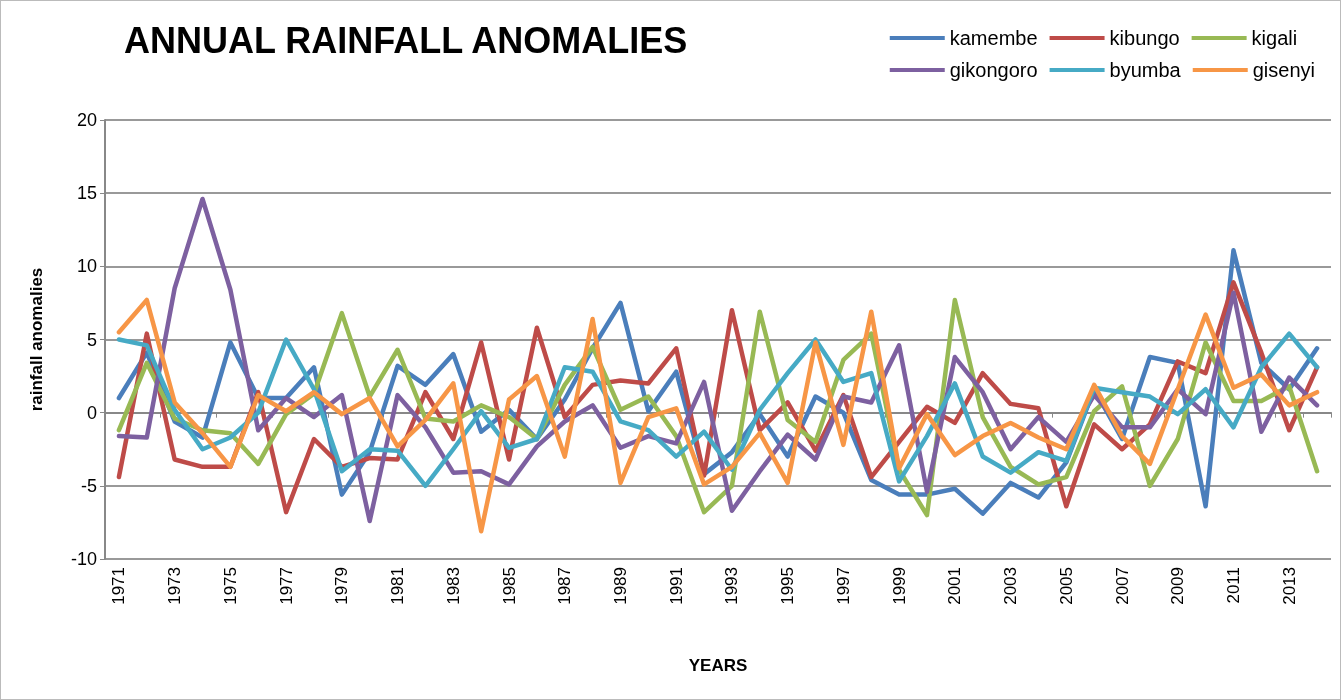 The width and height of the screenshot is (1341, 700). I want to click on x-tick-label: 2011, so click(1233, 585).